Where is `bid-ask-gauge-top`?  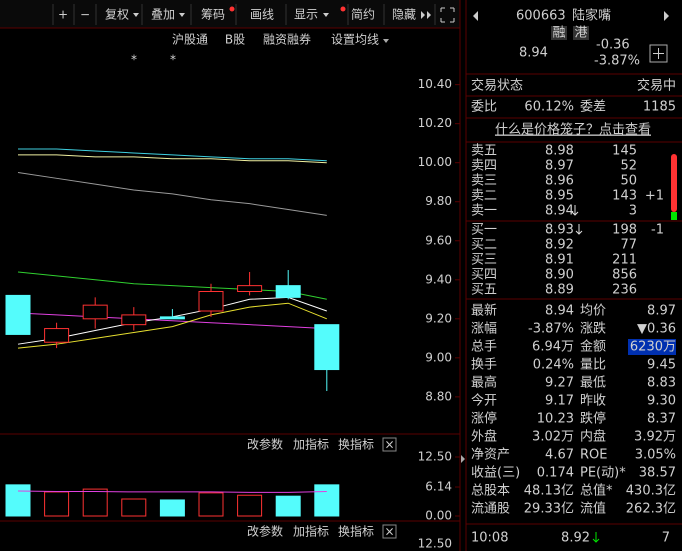 bid-ask-gauge-top is located at coordinates (674, 183).